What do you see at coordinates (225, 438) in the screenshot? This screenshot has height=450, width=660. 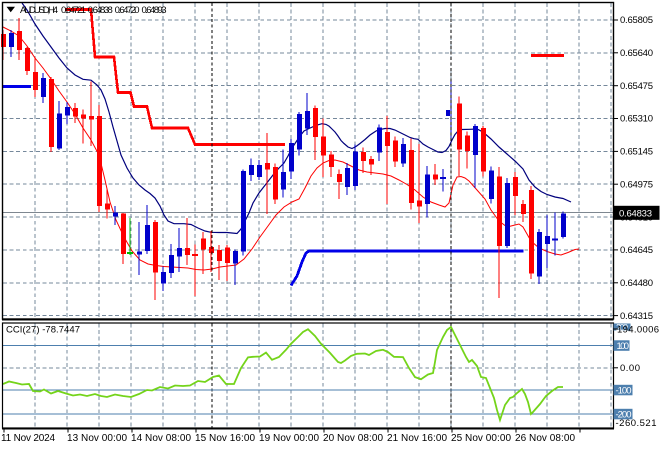 I see `svg-text: 15 Nov 16:00` at bounding box center [225, 438].